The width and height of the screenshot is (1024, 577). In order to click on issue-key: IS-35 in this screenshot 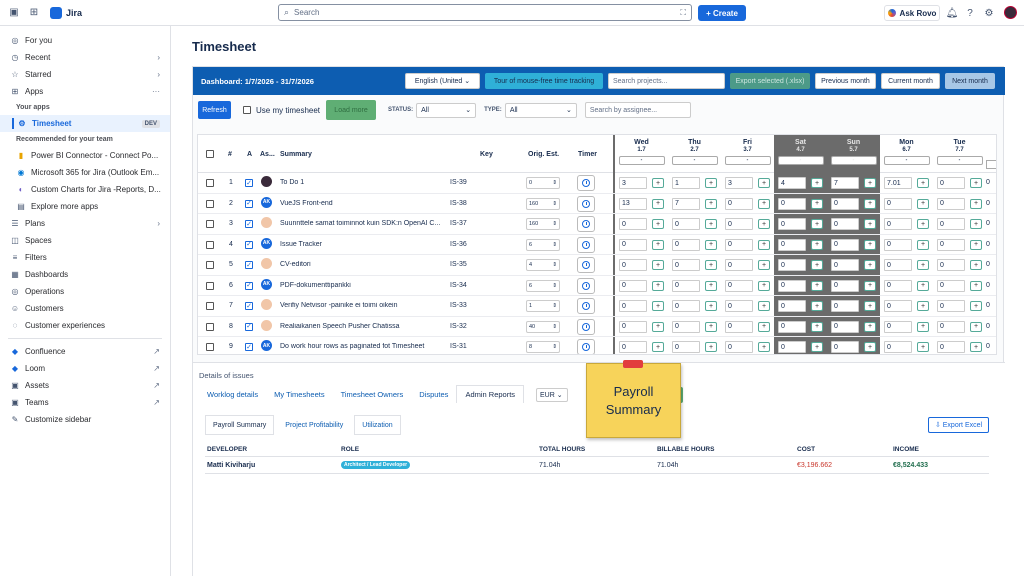, I will do `click(458, 264)`.